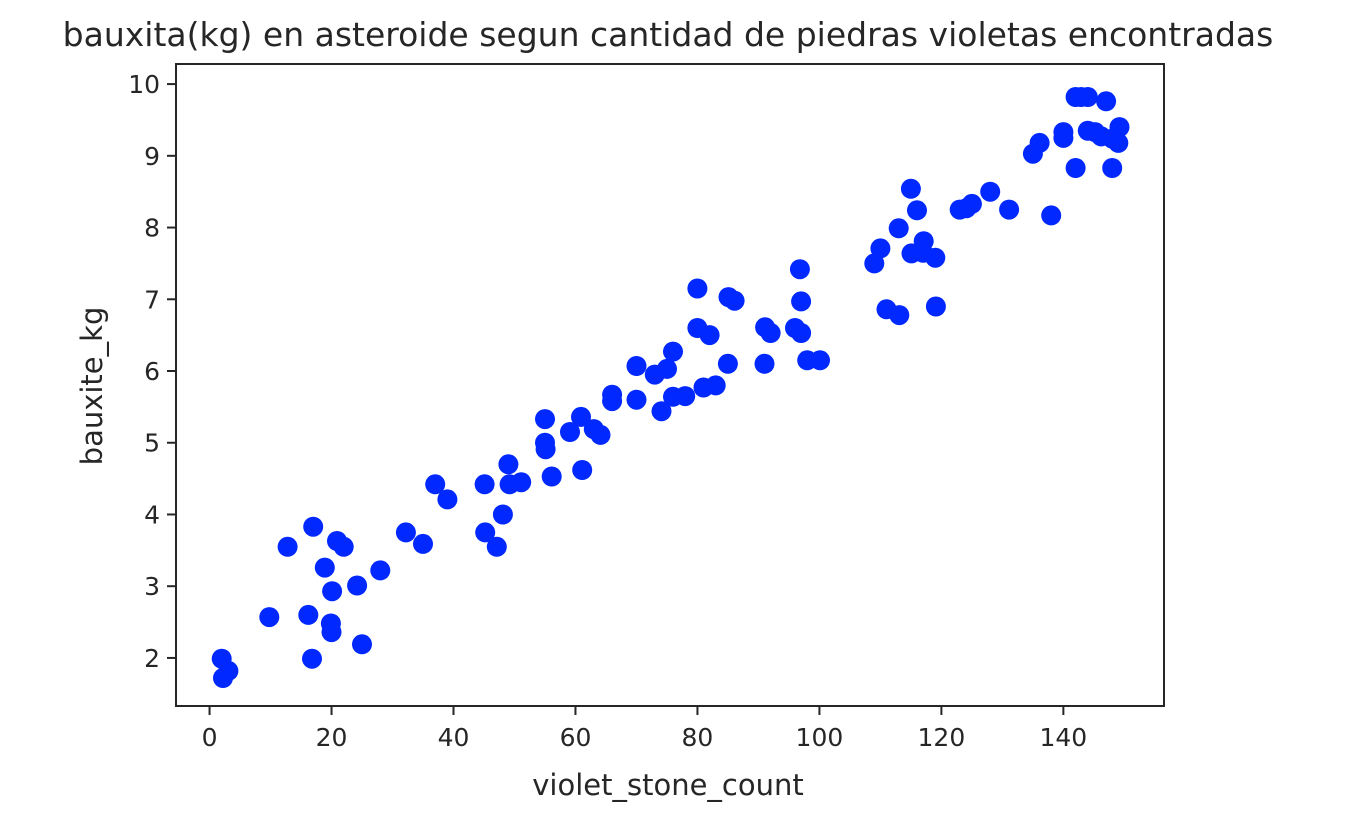  I want to click on y-tick-label: 9, so click(152, 156).